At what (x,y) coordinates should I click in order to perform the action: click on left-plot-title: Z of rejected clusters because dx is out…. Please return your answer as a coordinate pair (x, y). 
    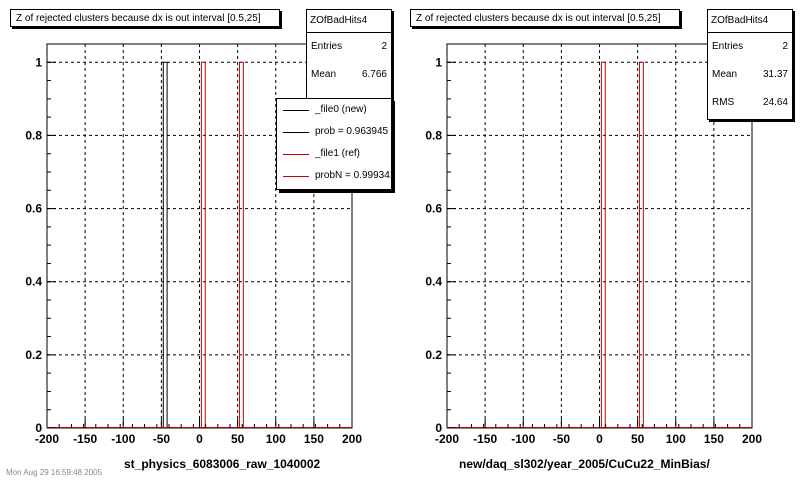
    Looking at the image, I should click on (145, 18).